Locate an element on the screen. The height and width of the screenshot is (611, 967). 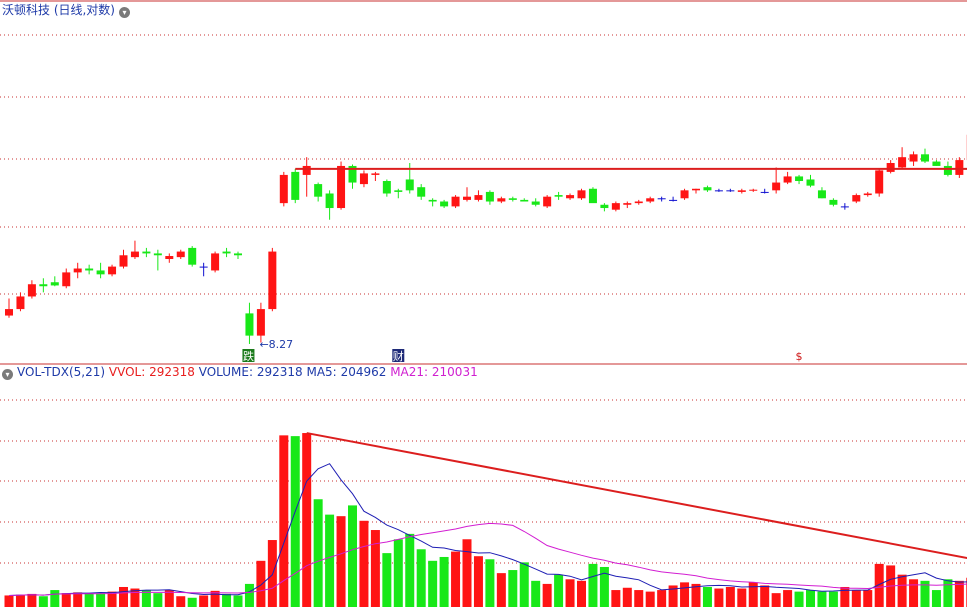
low-price-label: ←8.27 is located at coordinates (276, 344).